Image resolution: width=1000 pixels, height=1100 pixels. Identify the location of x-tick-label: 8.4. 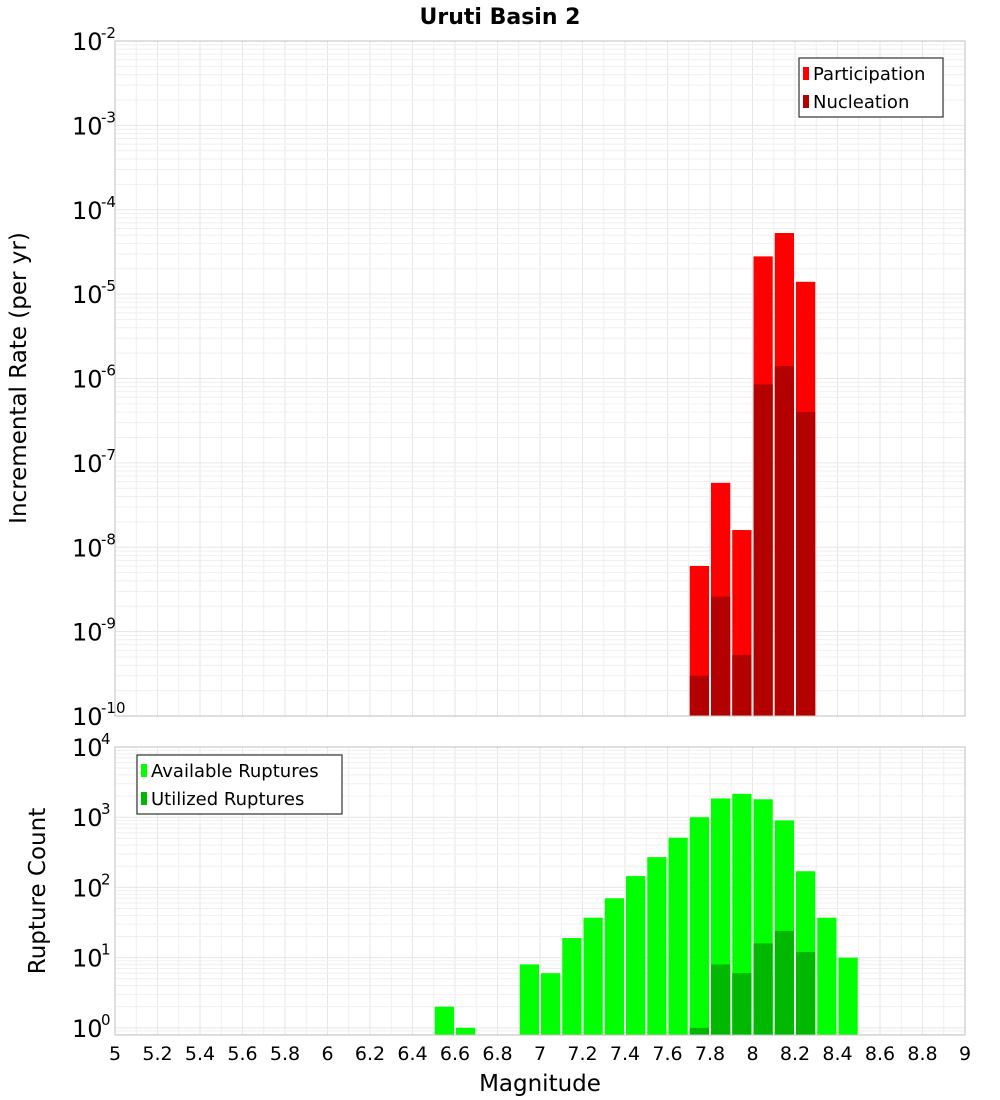
(837, 1054).